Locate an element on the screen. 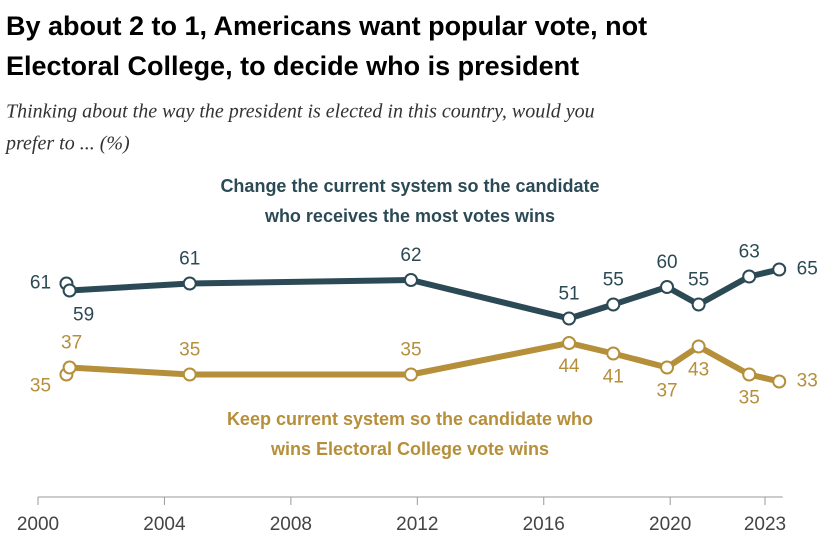 The width and height of the screenshot is (828, 559). series-label: who receives the most votes wins is located at coordinates (409, 216).